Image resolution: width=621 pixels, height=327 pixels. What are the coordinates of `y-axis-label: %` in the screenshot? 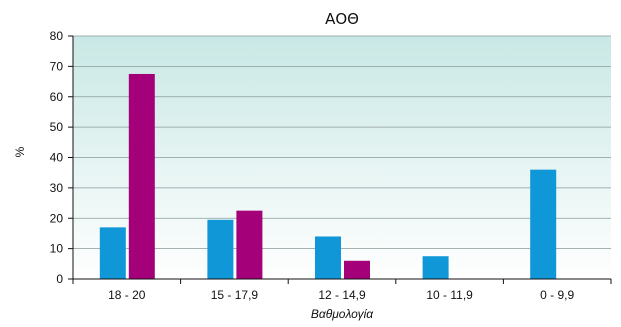 It's located at (20, 151).